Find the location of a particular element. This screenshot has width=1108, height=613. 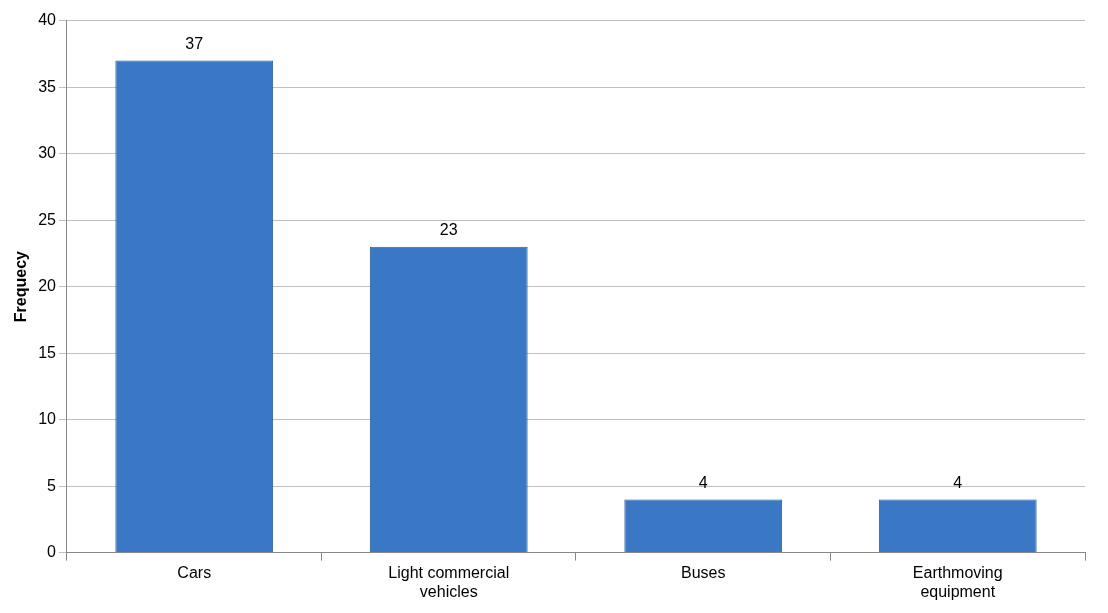

y-tick-label: 20 is located at coordinates (47, 286).